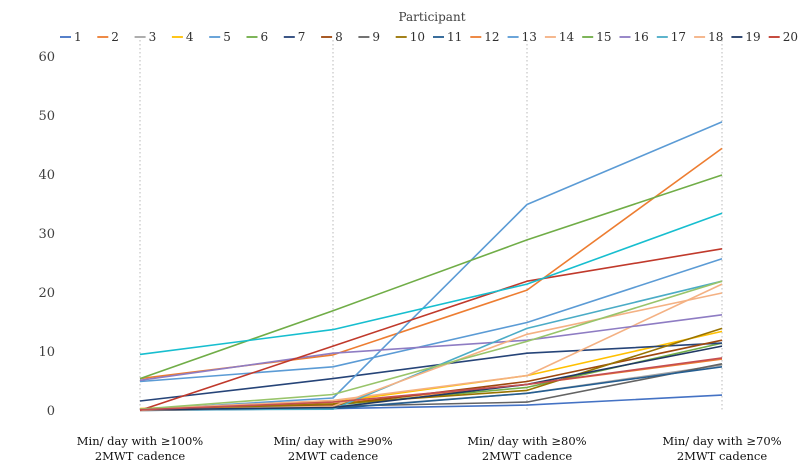 This screenshot has height=469, width=810. What do you see at coordinates (145, 37) in the screenshot?
I see `legend-item: 3` at bounding box center [145, 37].